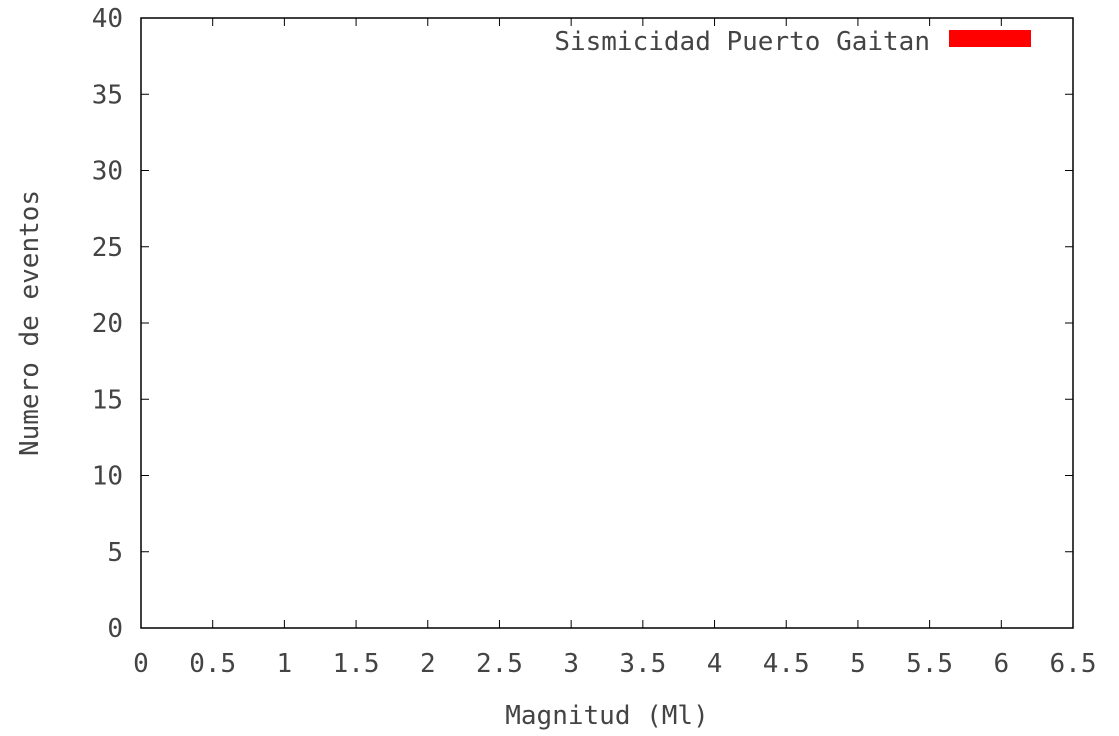 The height and width of the screenshot is (736, 1119). Describe the element at coordinates (428, 664) in the screenshot. I see `x-tick-label-4: 2` at that location.